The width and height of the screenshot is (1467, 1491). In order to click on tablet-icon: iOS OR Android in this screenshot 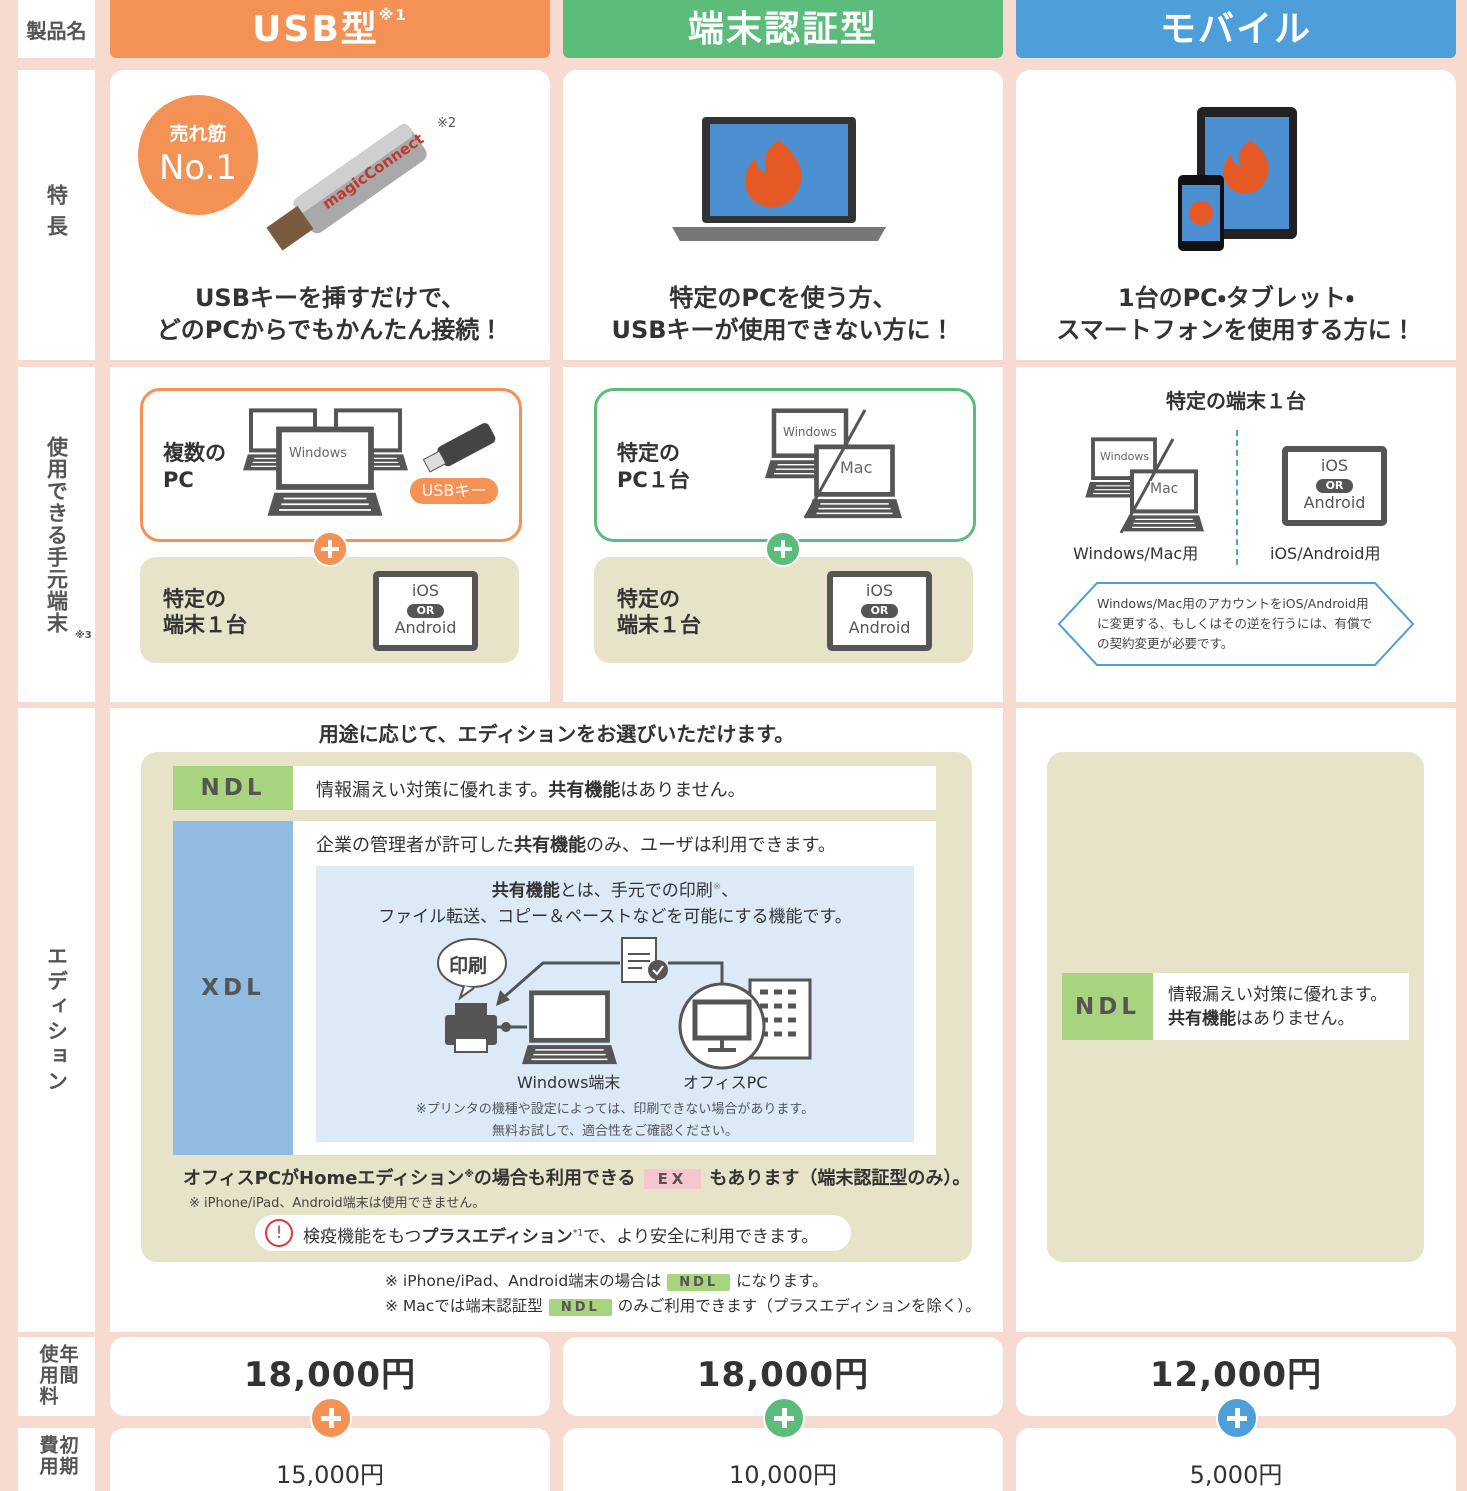, I will do `click(879, 611)`.